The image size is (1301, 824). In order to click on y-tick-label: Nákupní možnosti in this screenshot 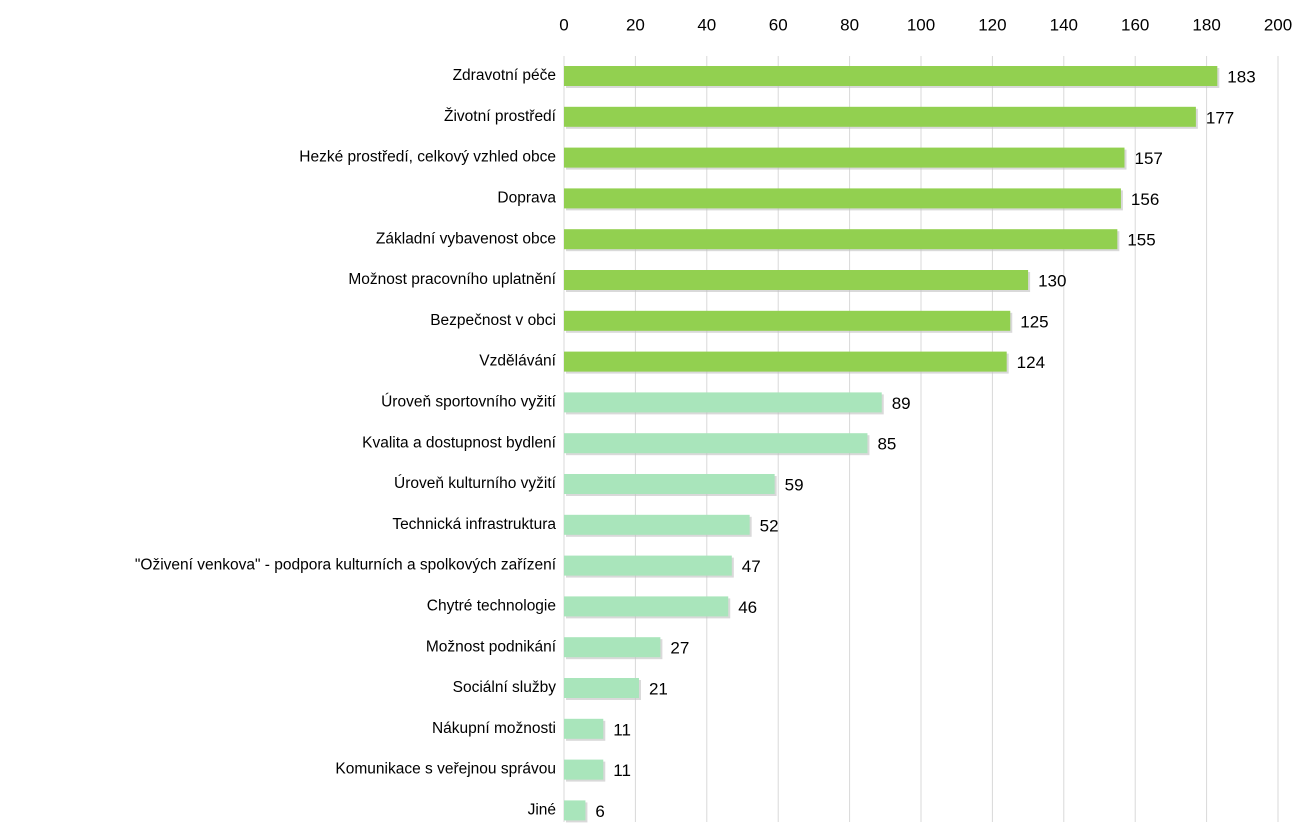, I will do `click(494, 728)`.